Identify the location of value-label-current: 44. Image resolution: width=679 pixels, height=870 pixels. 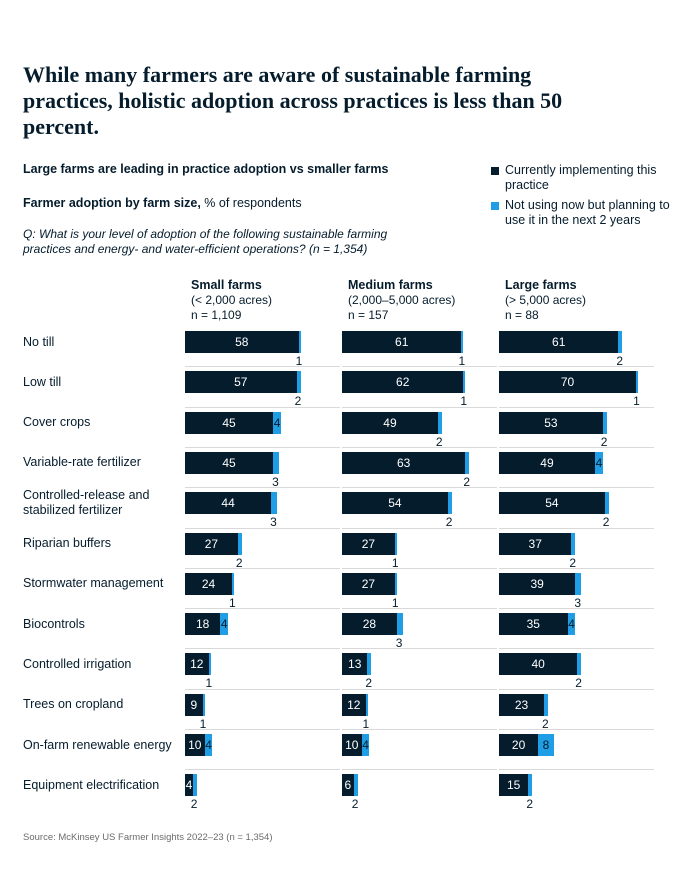
(228, 503).